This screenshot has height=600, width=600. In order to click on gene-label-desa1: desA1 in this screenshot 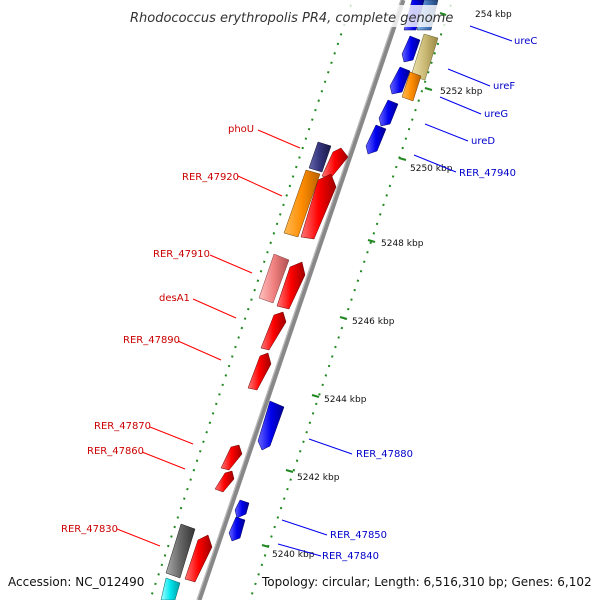, I will do `click(174, 298)`.